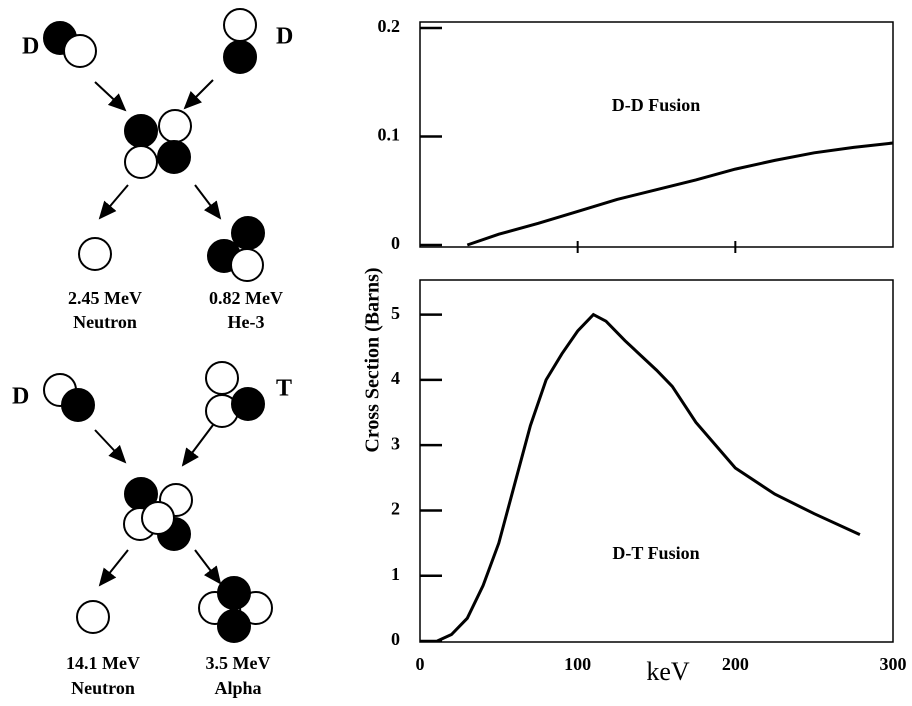  What do you see at coordinates (577, 664) in the screenshot?
I see `x-tick-label: 100` at bounding box center [577, 664].